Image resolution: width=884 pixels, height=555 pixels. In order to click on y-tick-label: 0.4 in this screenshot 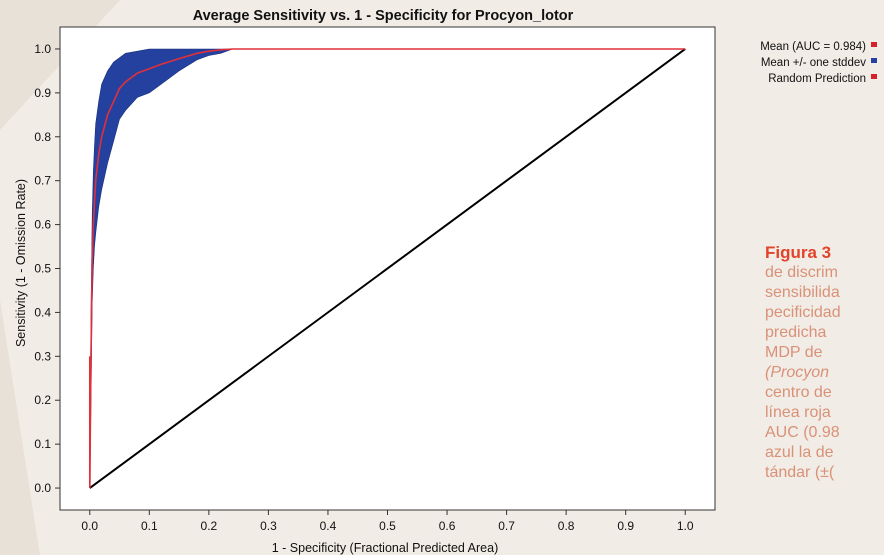, I will do `click(42, 312)`.